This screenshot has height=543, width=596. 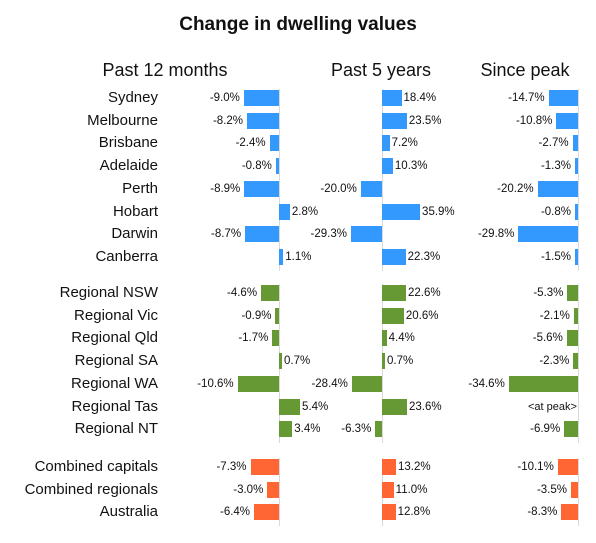 What do you see at coordinates (551, 489) in the screenshot?
I see `data-label: -3.5%` at bounding box center [551, 489].